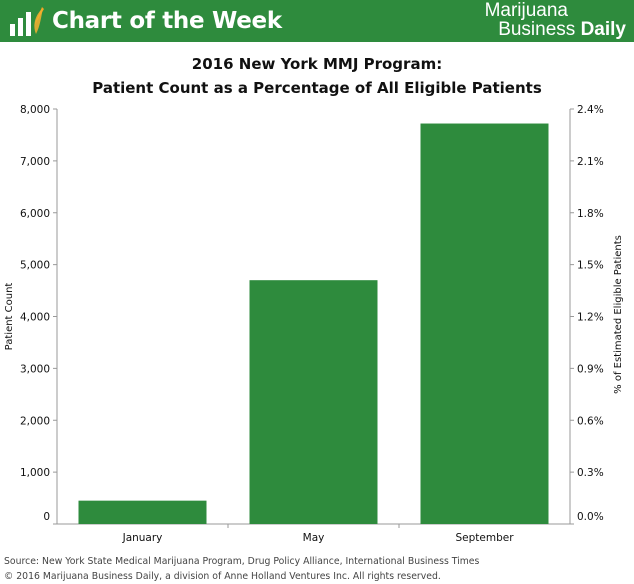 The image size is (634, 584). What do you see at coordinates (590, 421) in the screenshot?
I see `y2-tick-label: 0.6%` at bounding box center [590, 421].